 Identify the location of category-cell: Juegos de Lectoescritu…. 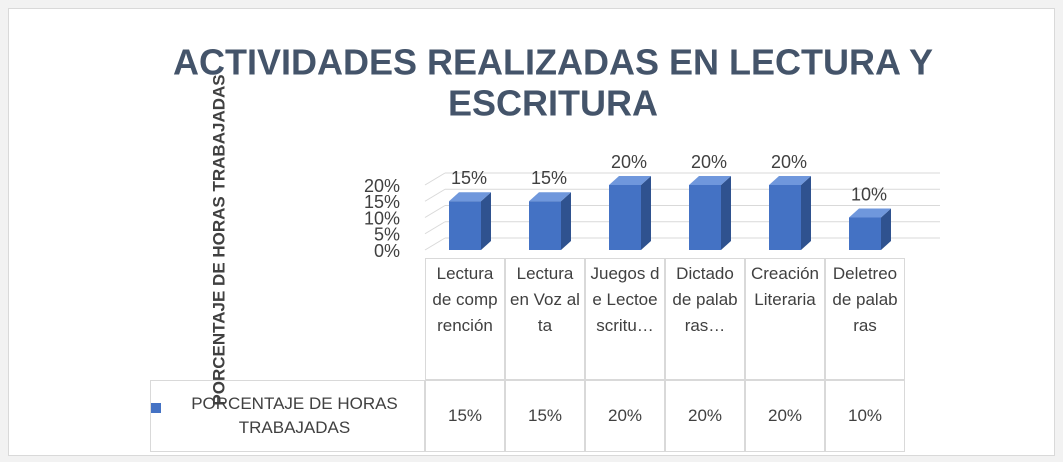
(625, 319).